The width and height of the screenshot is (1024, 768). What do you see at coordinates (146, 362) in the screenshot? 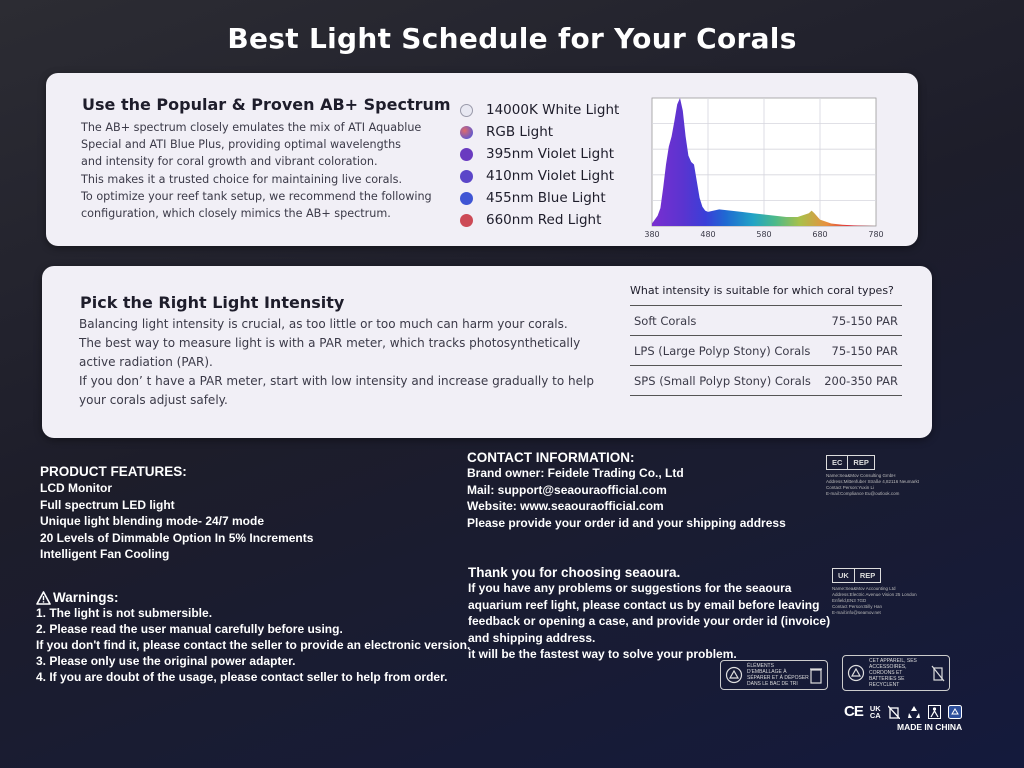
I see `intensity-line: active radiation (PAR).` at bounding box center [146, 362].